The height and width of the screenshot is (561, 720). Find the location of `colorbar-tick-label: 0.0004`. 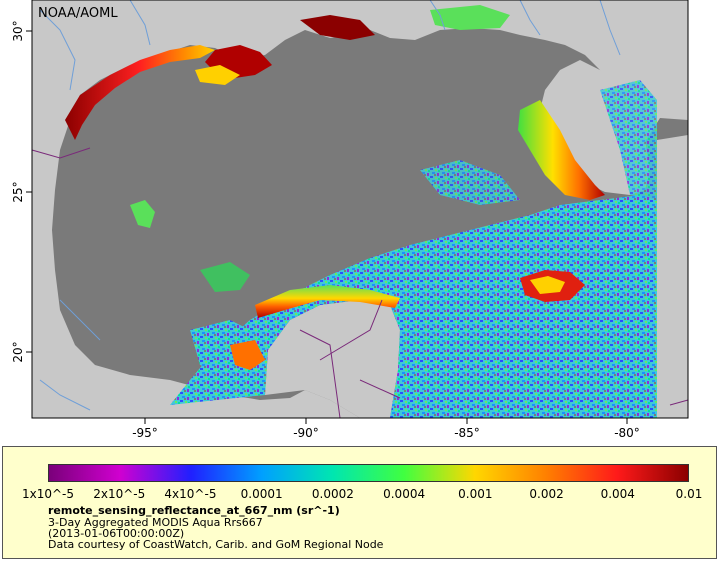

colorbar-tick-label: 0.0004 is located at coordinates (404, 494).